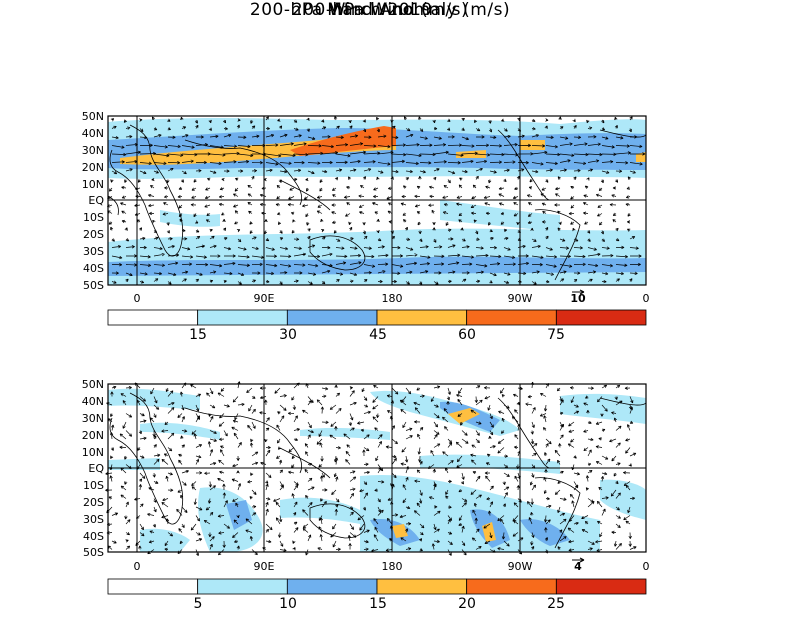  I want to click on anomaly-reference-vector: 4, so click(578, 565).